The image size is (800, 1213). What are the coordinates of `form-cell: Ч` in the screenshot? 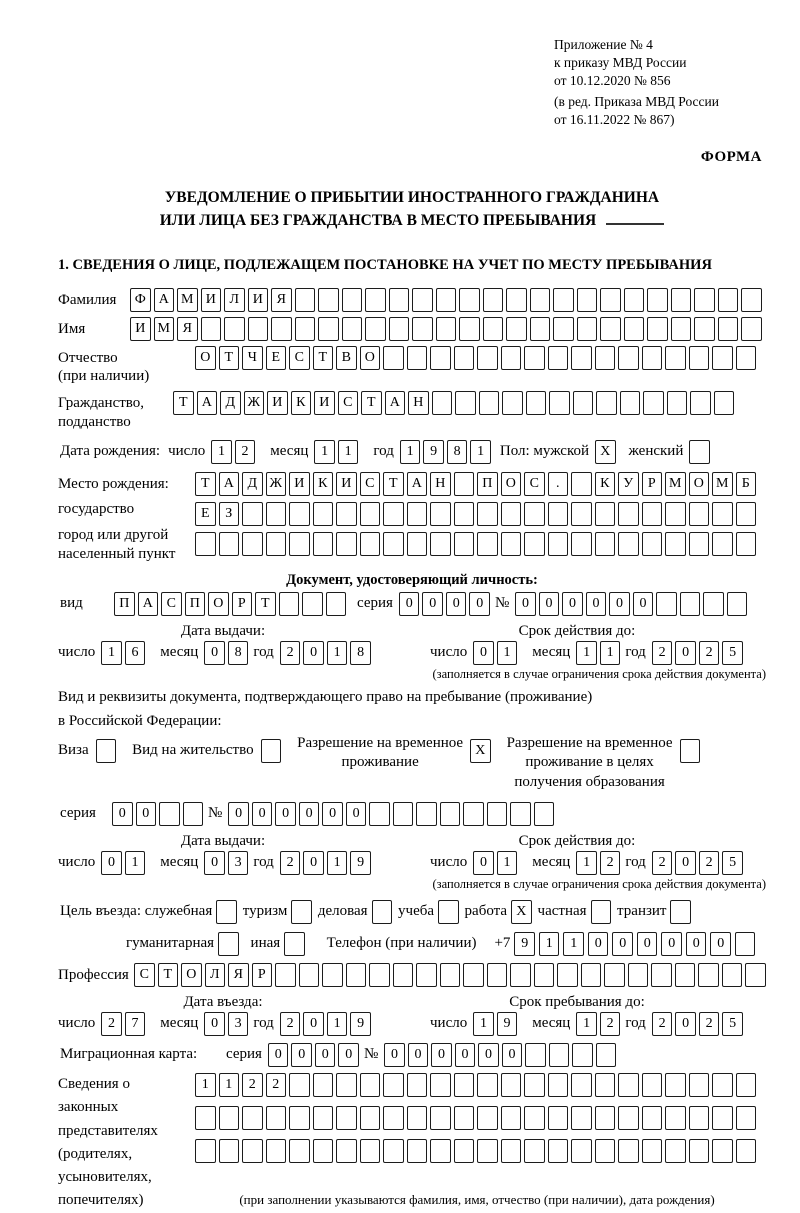 It's located at (252, 357).